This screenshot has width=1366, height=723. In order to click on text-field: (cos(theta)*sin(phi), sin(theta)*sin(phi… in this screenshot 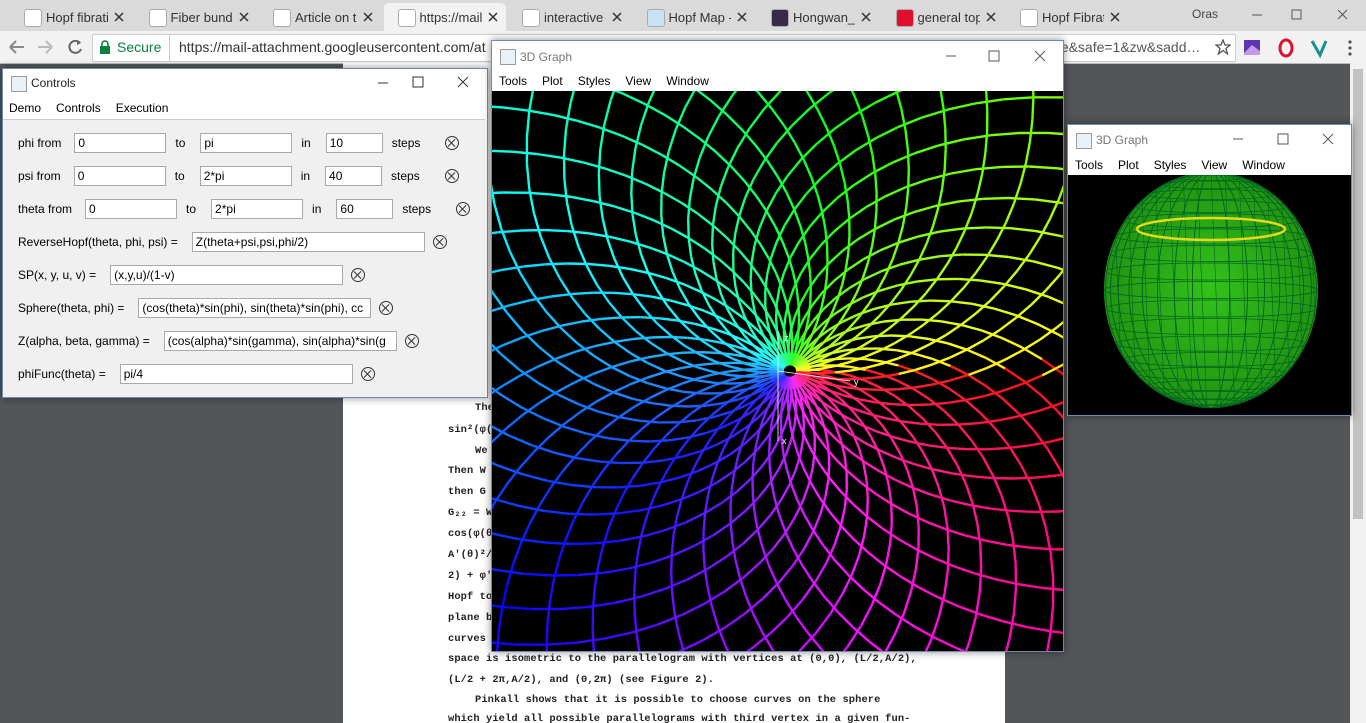, I will do `click(255, 308)`.